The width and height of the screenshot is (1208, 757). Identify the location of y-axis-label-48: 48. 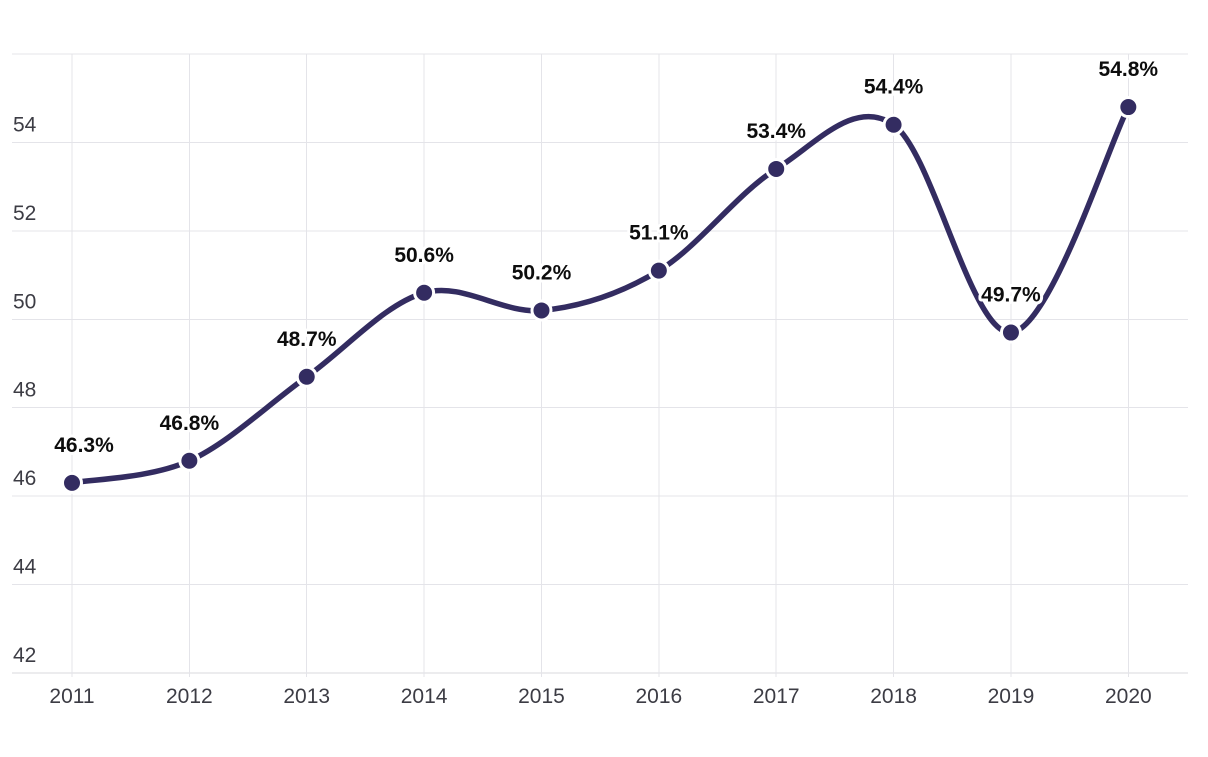
(24, 390).